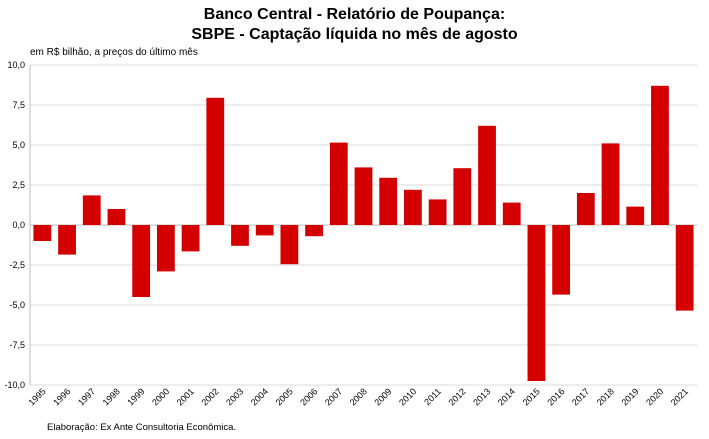  What do you see at coordinates (531, 396) in the screenshot?
I see `x-tick-label: 2015` at bounding box center [531, 396].